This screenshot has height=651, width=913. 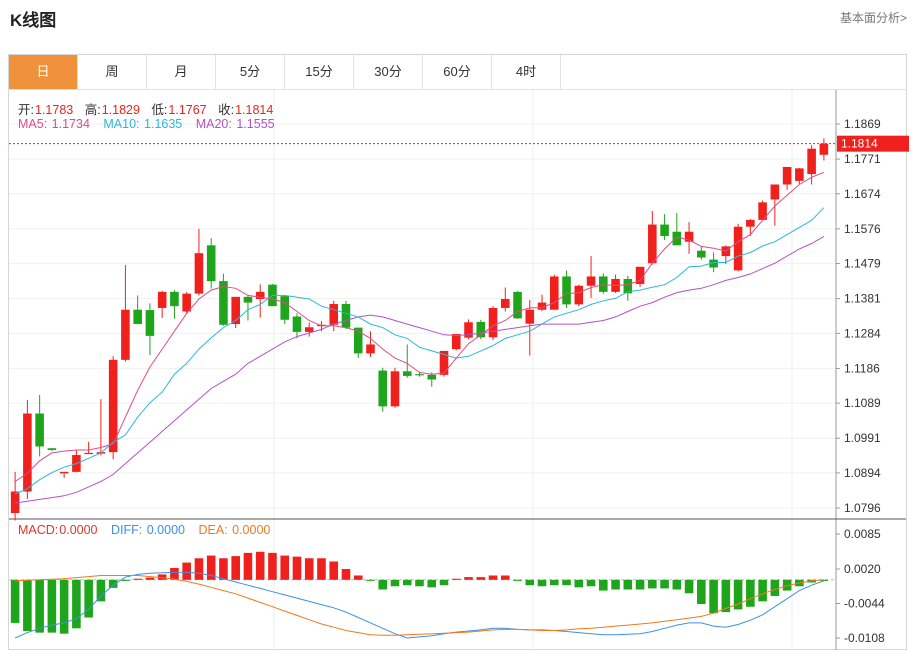 What do you see at coordinates (181, 72) in the screenshot?
I see `tab-month: 月` at bounding box center [181, 72].